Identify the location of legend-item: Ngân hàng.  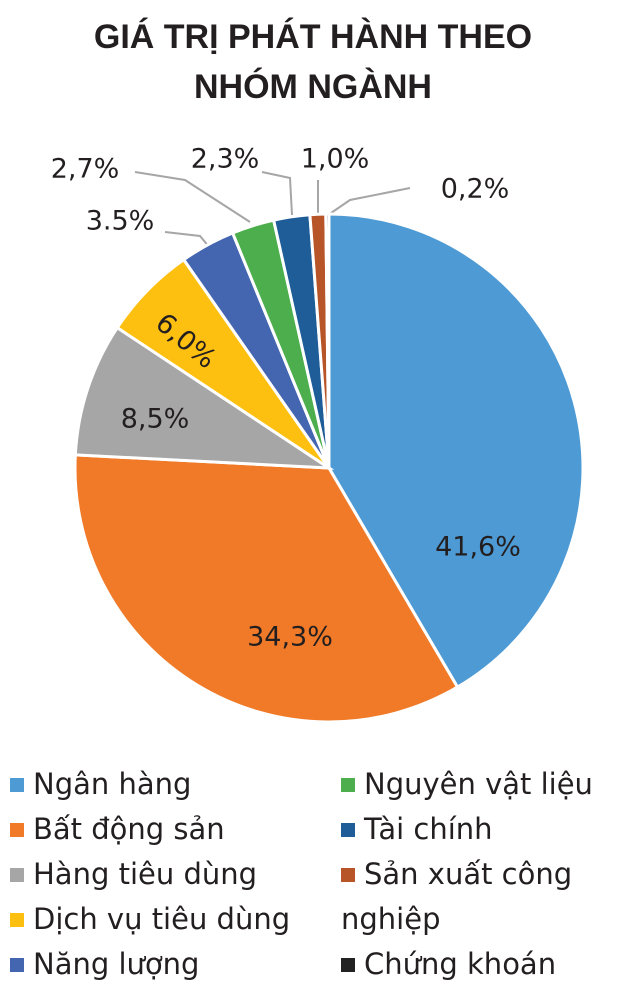
(170, 784).